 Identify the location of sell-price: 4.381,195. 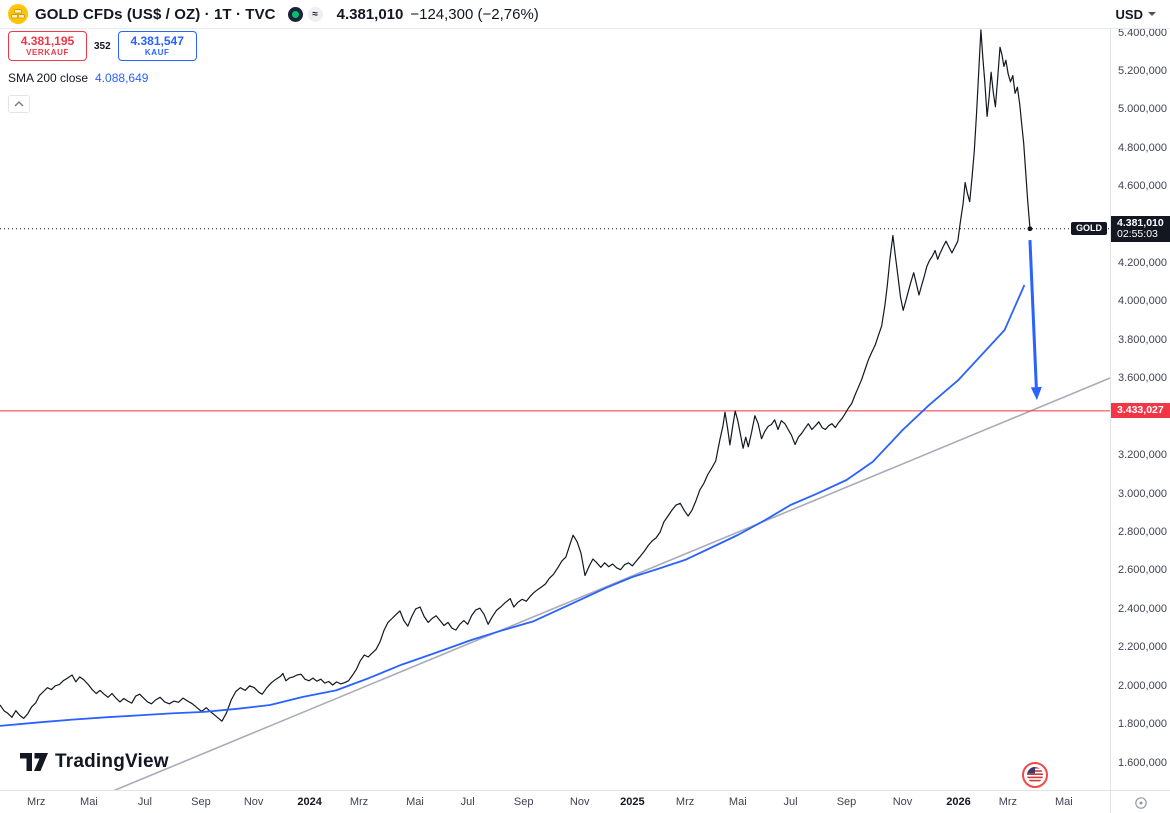
(47, 41).